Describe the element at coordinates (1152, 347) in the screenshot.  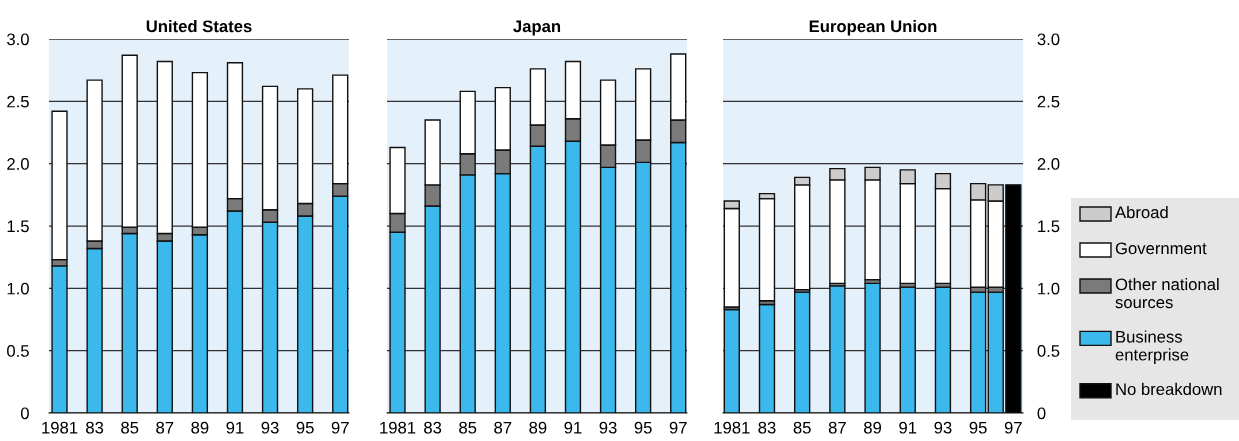
I see `legend-label: Business enterprise` at that location.